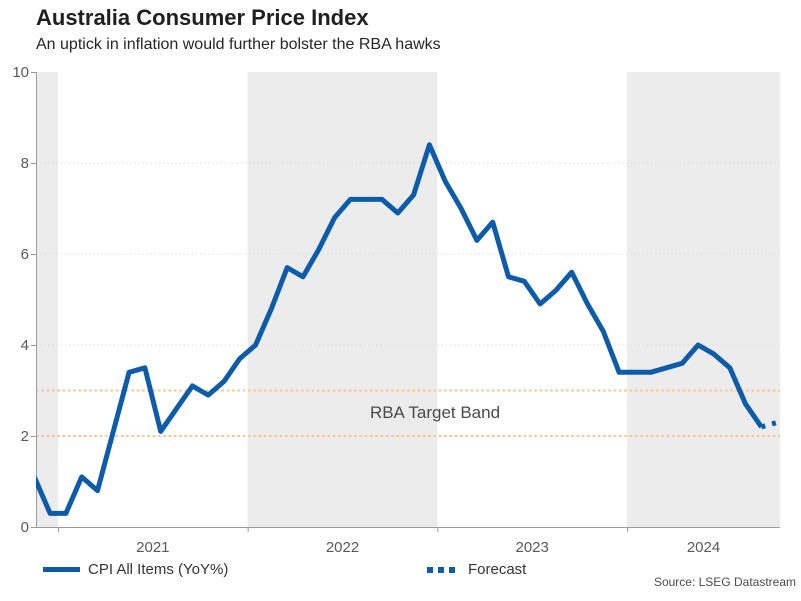 Image resolution: width=801 pixels, height=601 pixels. I want to click on legend-label-cpi: CPI All Items (YoY%), so click(158, 569).